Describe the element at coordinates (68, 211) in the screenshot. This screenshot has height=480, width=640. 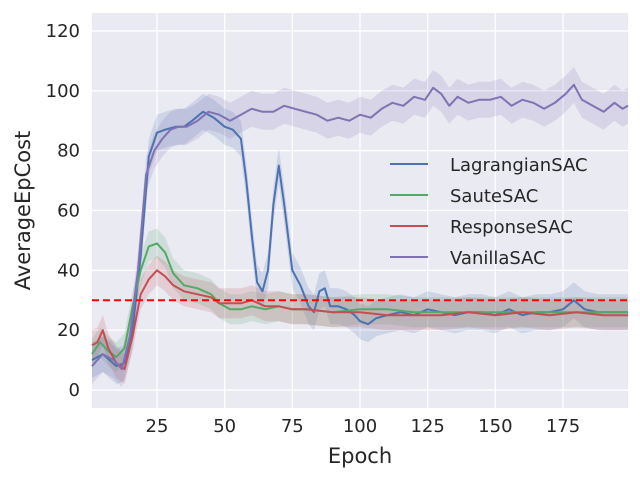
I see `y-tick-label: 60` at that location.